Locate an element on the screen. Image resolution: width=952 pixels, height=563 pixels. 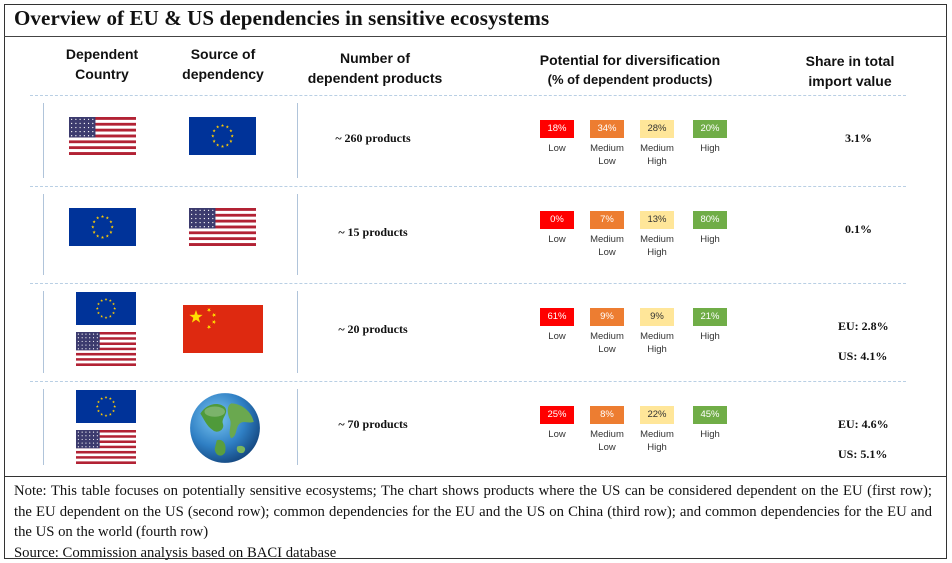
header-share-line2: import value is located at coordinates (850, 81).